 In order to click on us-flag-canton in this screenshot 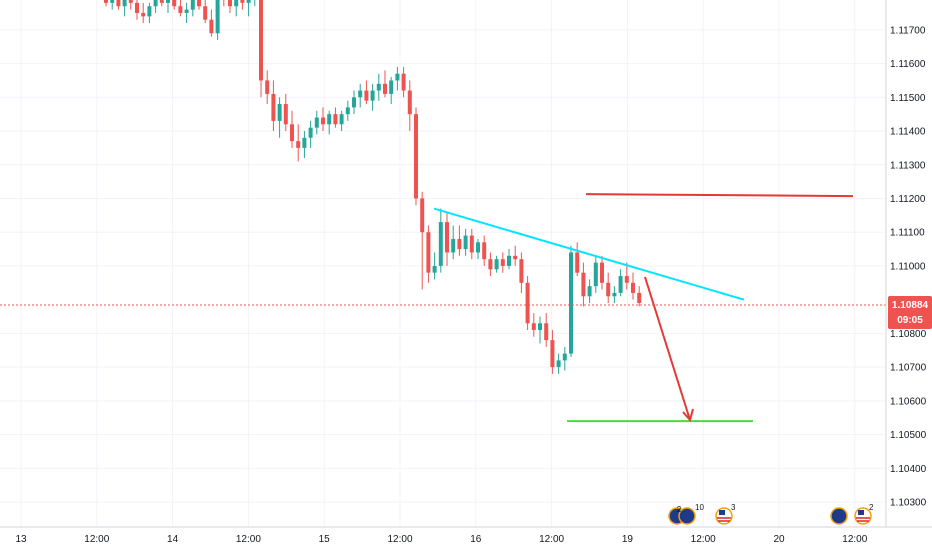, I will do `click(861, 512)`.